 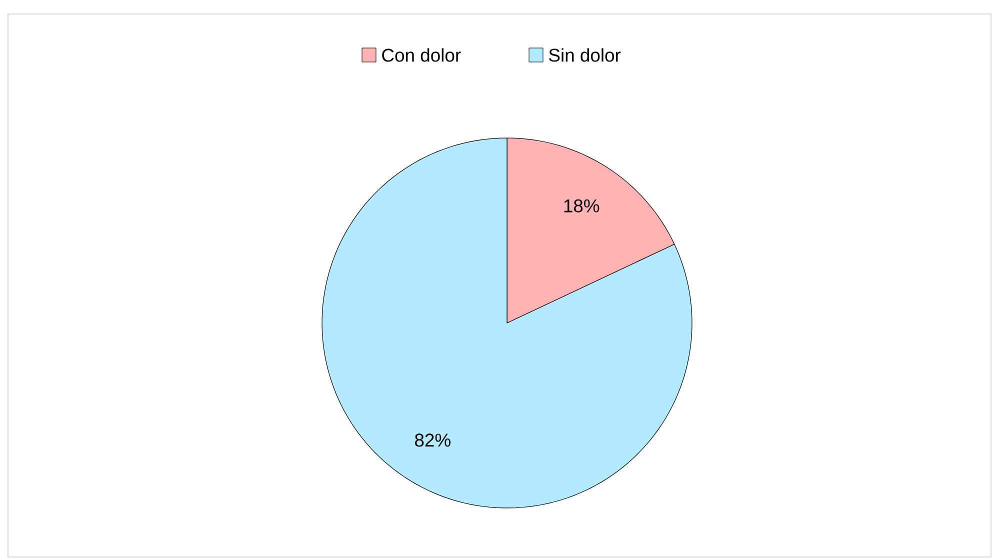 What do you see at coordinates (582, 205) in the screenshot?
I see `data-label: 18%` at bounding box center [582, 205].